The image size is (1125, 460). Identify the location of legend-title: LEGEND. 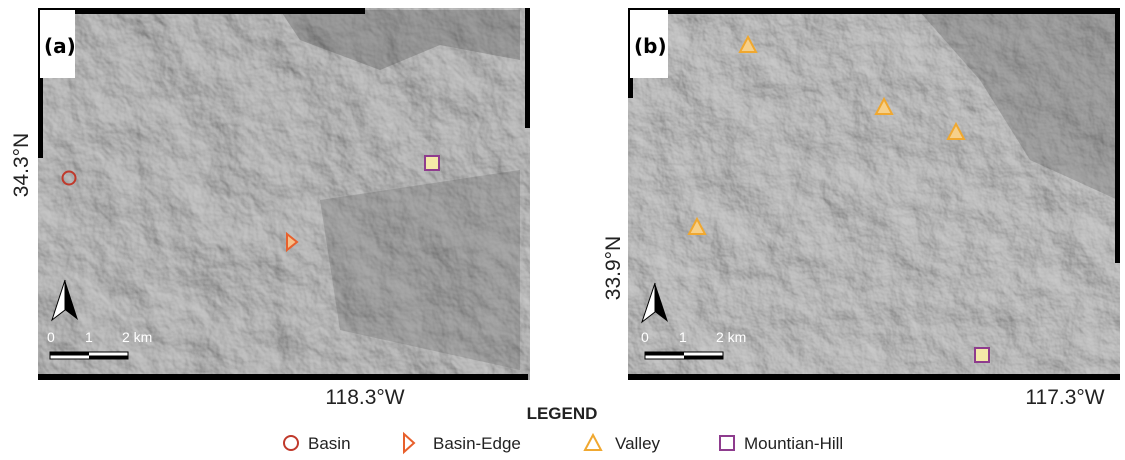
(562, 413).